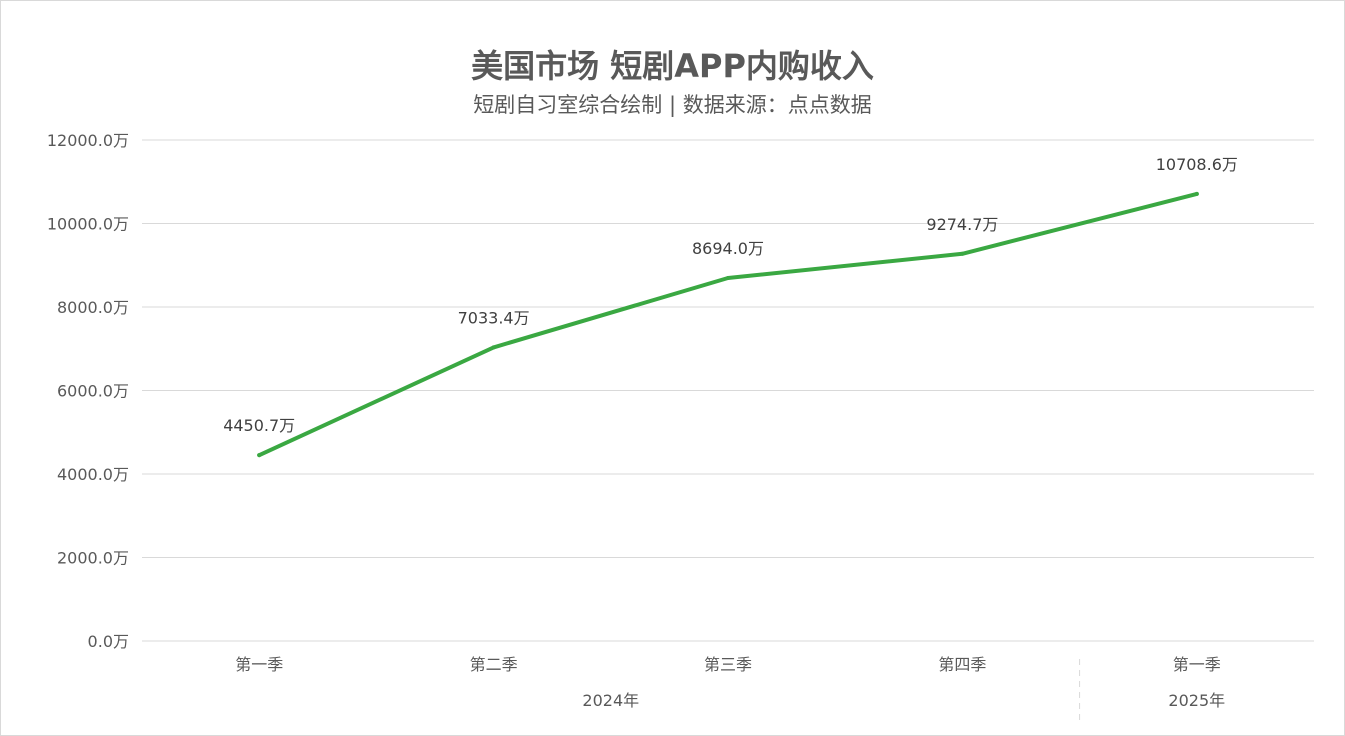 This screenshot has width=1345, height=736. I want to click on y-tick-label: 8000.0万, so click(93, 307).